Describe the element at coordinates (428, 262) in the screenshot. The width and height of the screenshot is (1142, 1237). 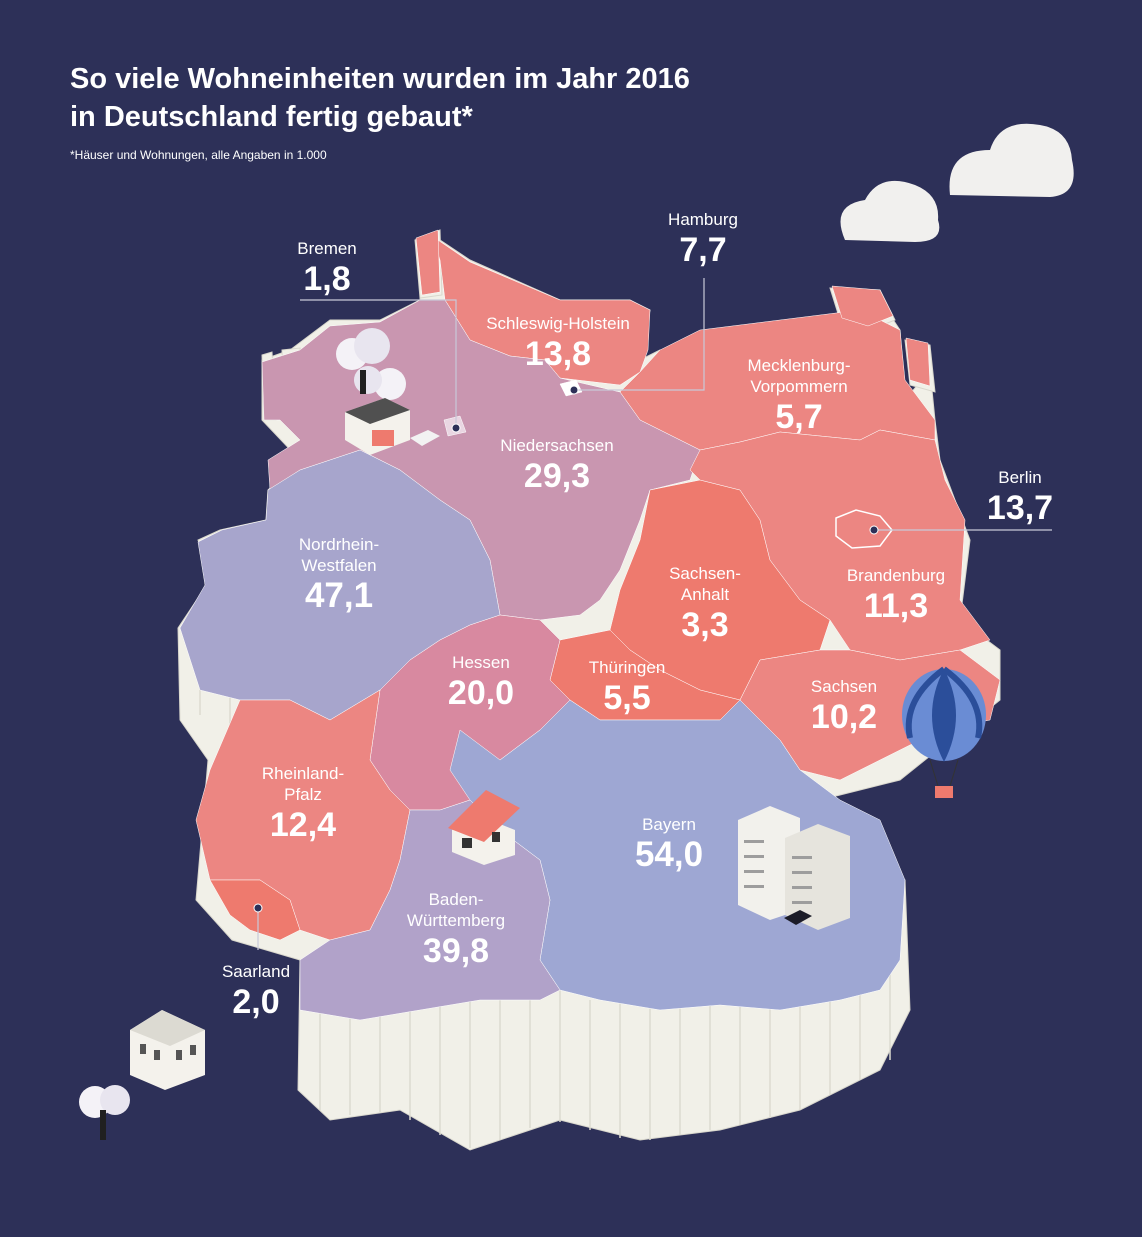
I see `island-sylt` at that location.